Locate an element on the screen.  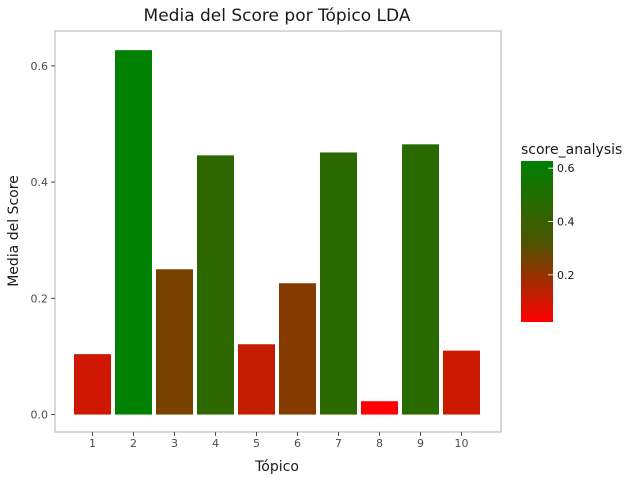
x-axis: 1 2 3 4 5 6 7 8 9 10 is located at coordinates (279, 441).